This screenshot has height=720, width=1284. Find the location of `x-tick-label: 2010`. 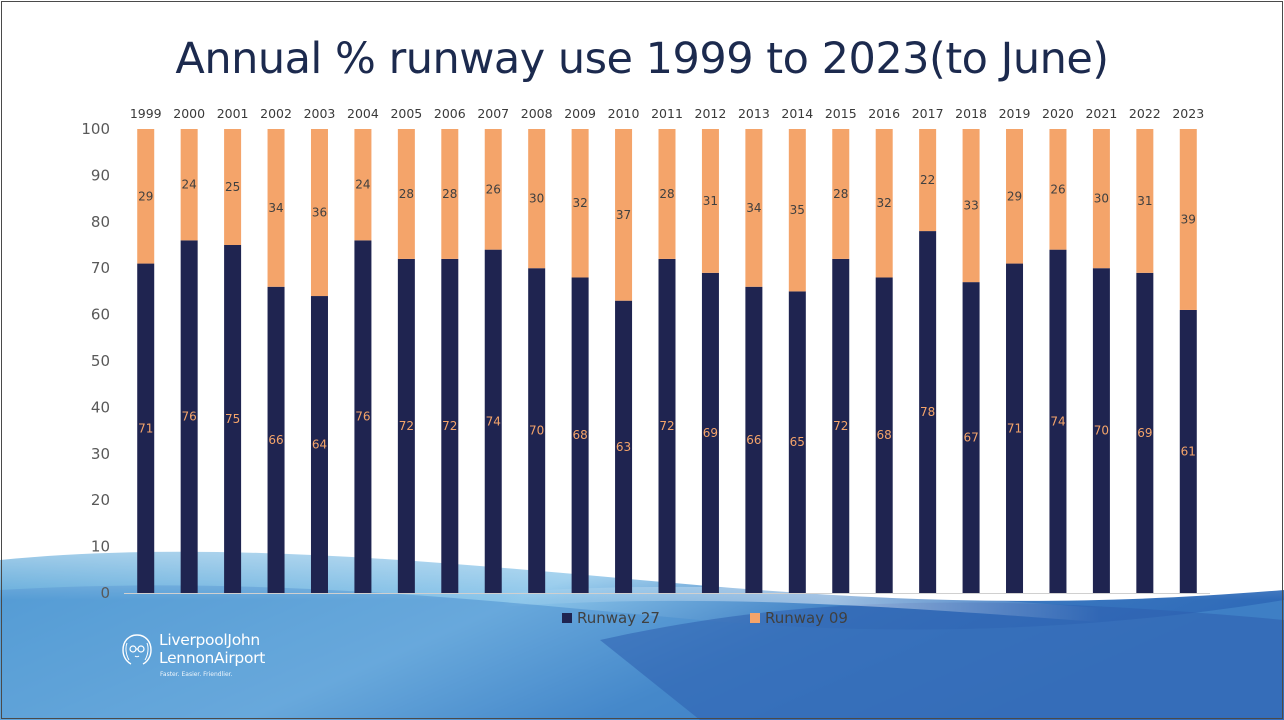

x-tick-label: 2010 is located at coordinates (624, 113).